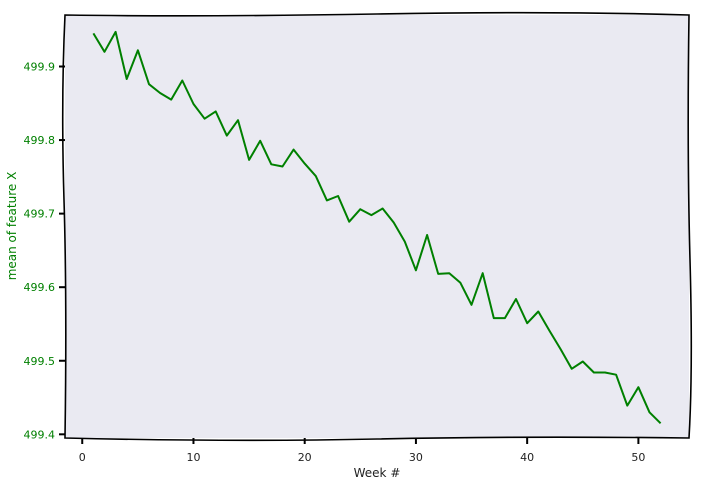  I want to click on y-tick-label: 499.6, so click(40, 287).